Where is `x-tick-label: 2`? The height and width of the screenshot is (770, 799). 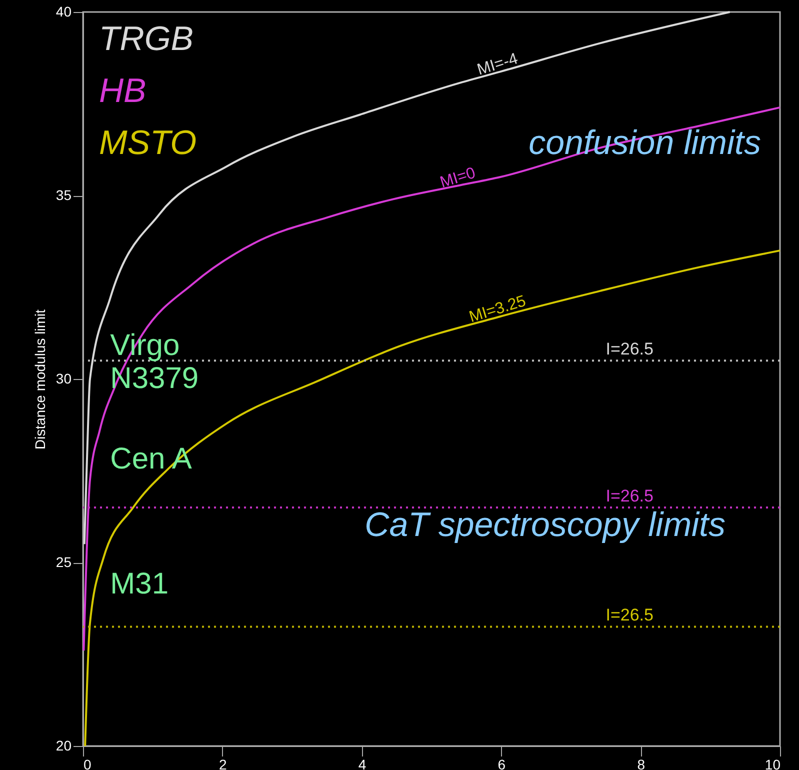 x-tick-label: 2 is located at coordinates (223, 763).